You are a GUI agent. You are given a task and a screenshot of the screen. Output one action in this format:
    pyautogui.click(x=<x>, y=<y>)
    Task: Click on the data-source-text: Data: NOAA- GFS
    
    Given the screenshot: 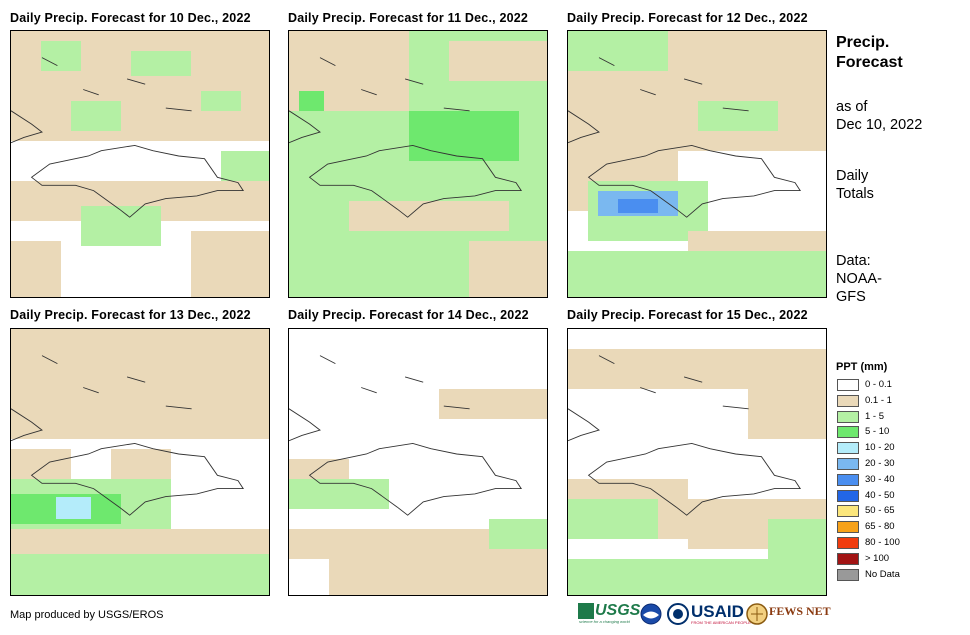 What is the action you would take?
    pyautogui.click(x=859, y=279)
    